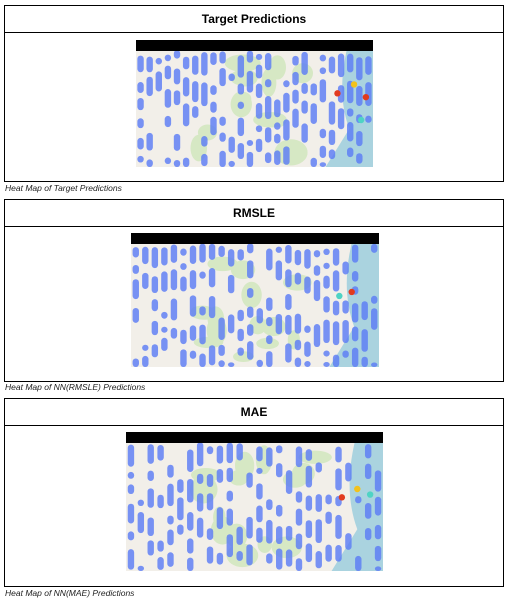 The image size is (511, 604). Describe the element at coordinates (254, 103) in the screenshot. I see `target-heatmap-map` at that location.